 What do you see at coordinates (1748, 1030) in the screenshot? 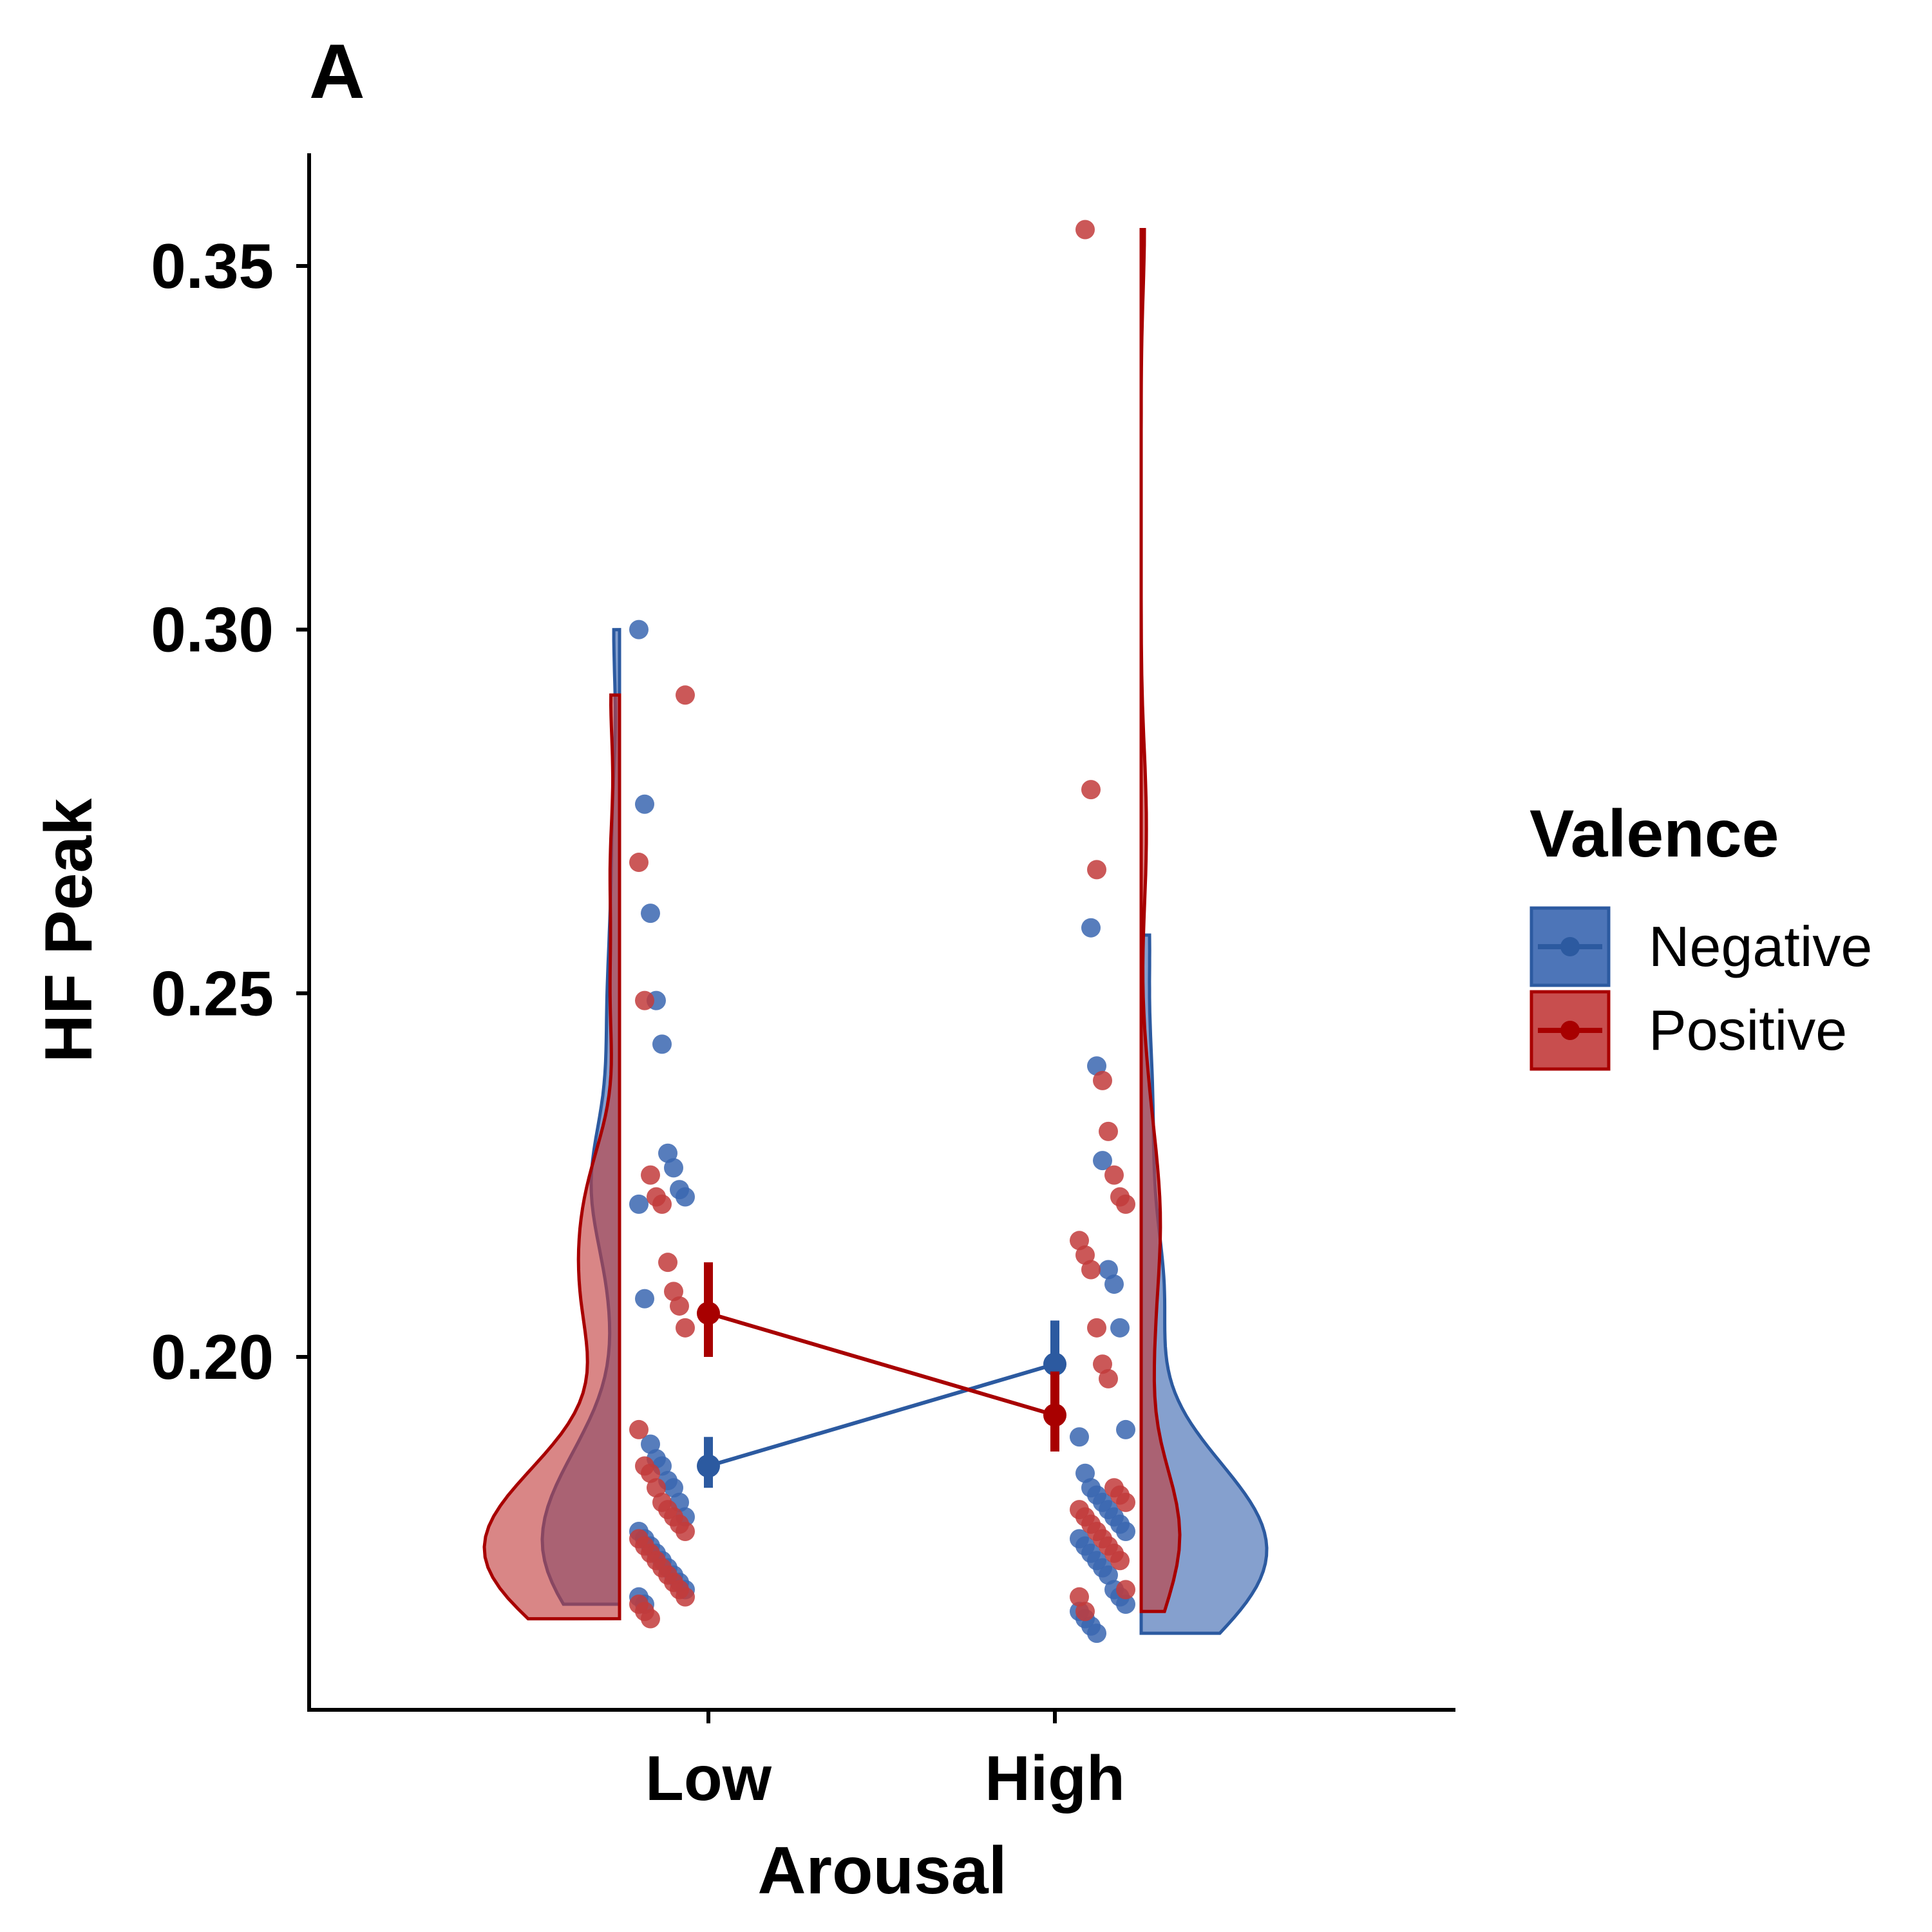
I see `legend-label: Positive` at bounding box center [1748, 1030].